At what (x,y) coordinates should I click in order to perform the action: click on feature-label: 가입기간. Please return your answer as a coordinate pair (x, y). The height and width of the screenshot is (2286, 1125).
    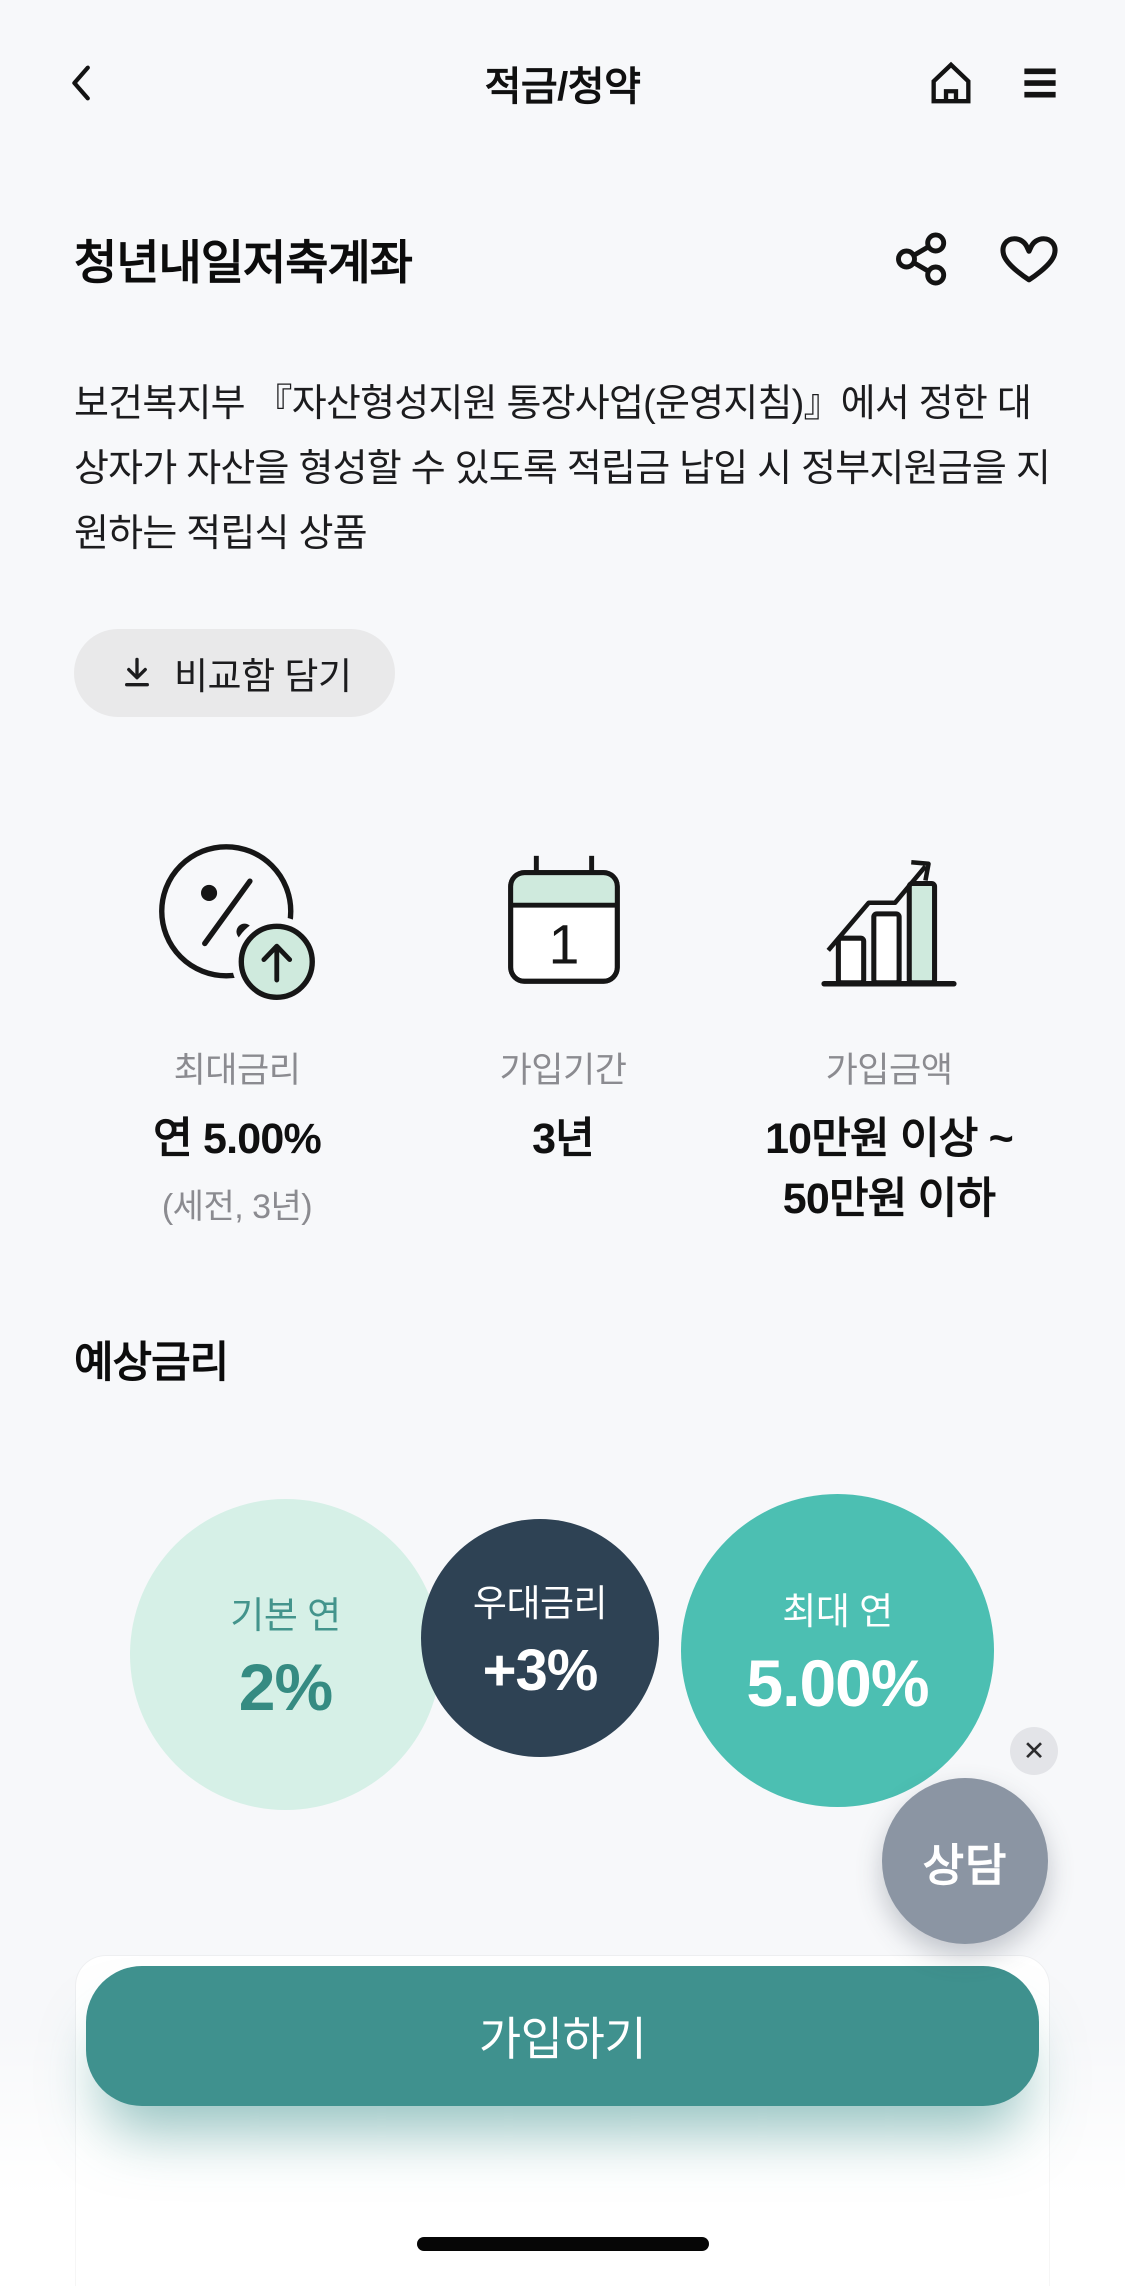
    Looking at the image, I should click on (563, 1070).